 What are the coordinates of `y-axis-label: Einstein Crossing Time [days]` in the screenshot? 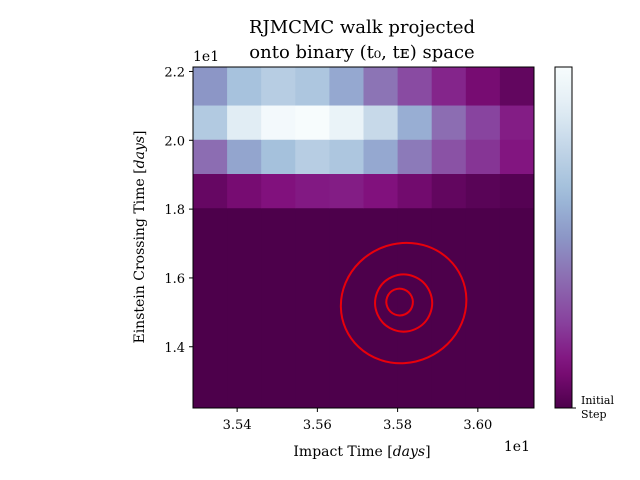 It's located at (140, 236).